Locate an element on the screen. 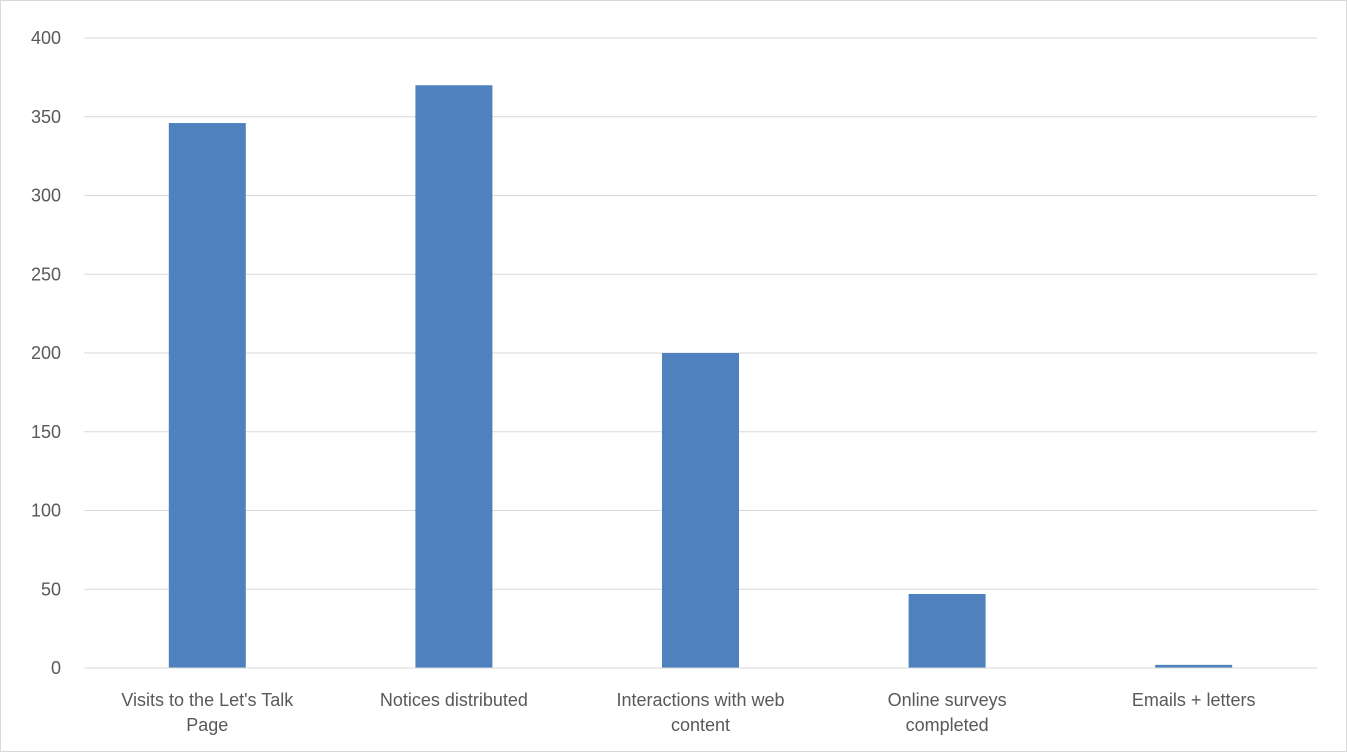 The height and width of the screenshot is (752, 1347). y-tick-label: 300 is located at coordinates (46, 196).